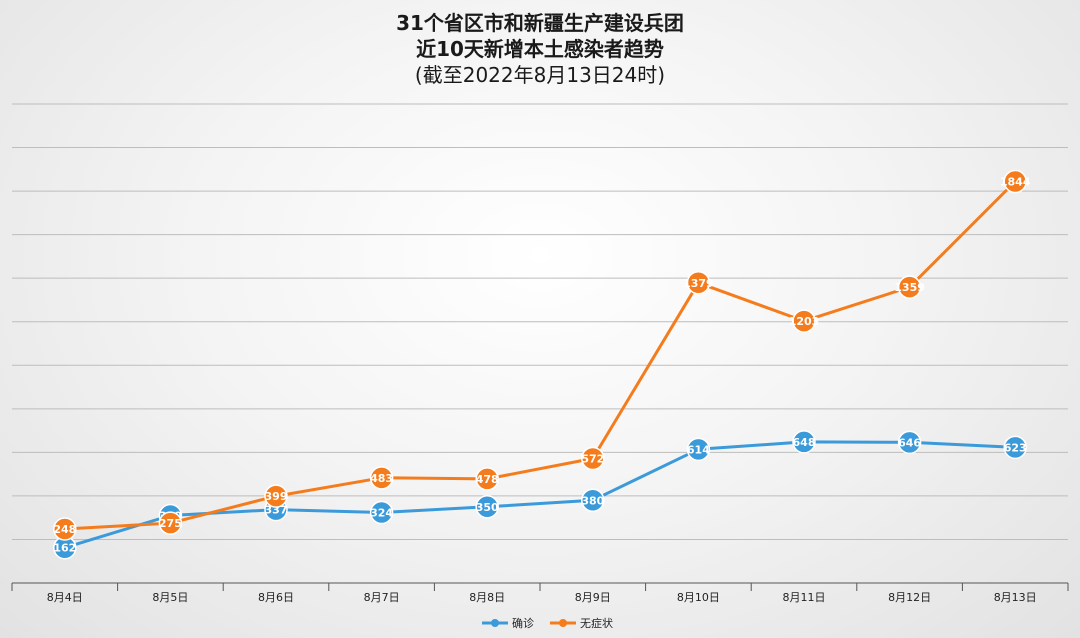 This screenshot has width=1080, height=638. What do you see at coordinates (804, 597) in the screenshot?
I see `x-tick-label: 8月11日` at bounding box center [804, 597].